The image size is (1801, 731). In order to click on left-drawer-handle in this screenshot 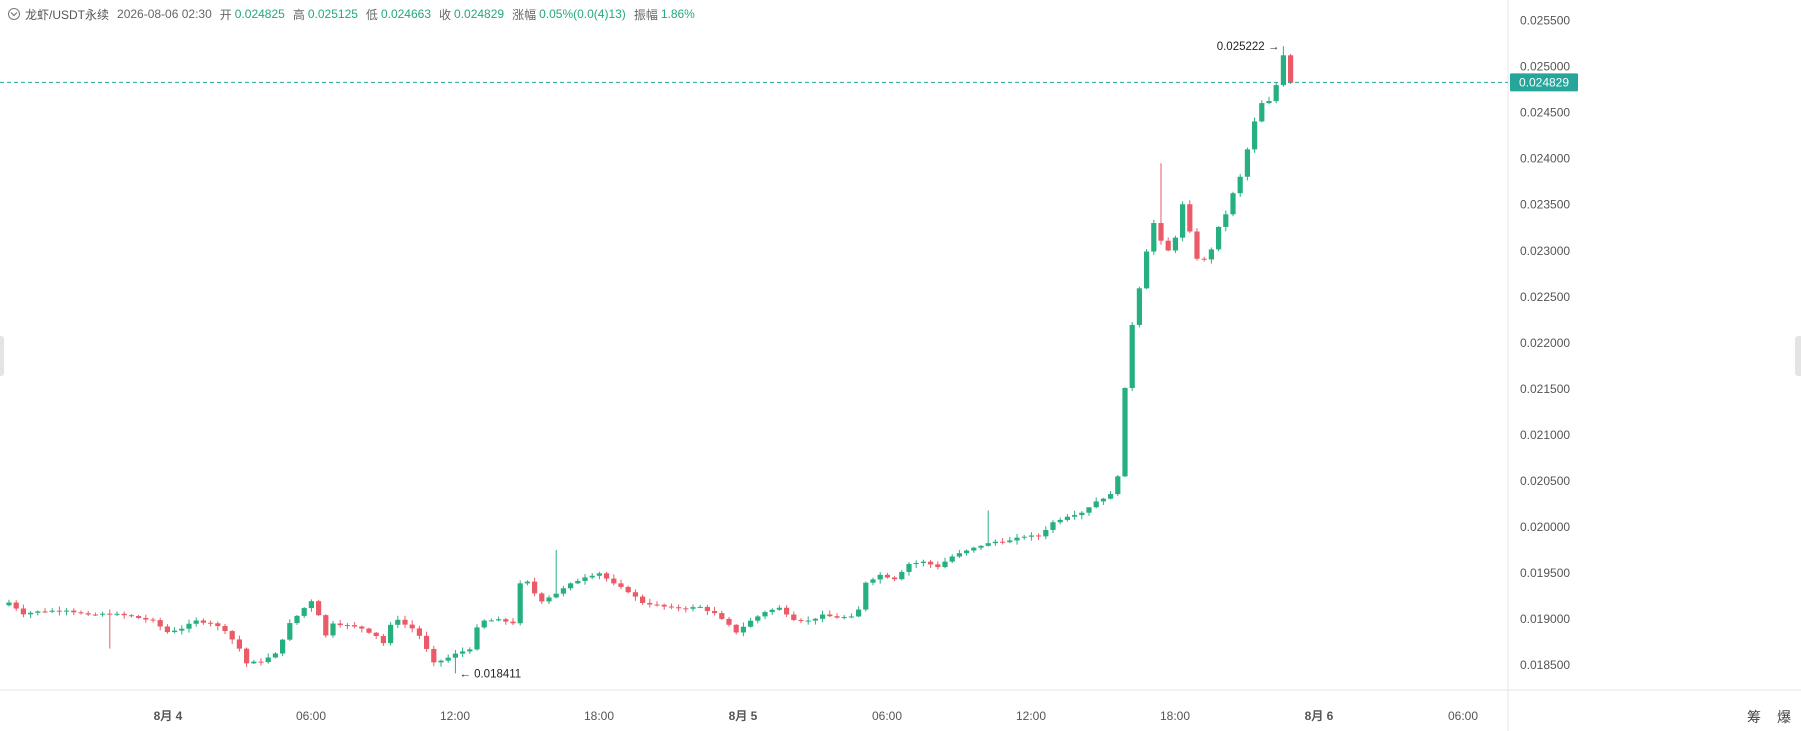, I will do `click(2, 356)`.